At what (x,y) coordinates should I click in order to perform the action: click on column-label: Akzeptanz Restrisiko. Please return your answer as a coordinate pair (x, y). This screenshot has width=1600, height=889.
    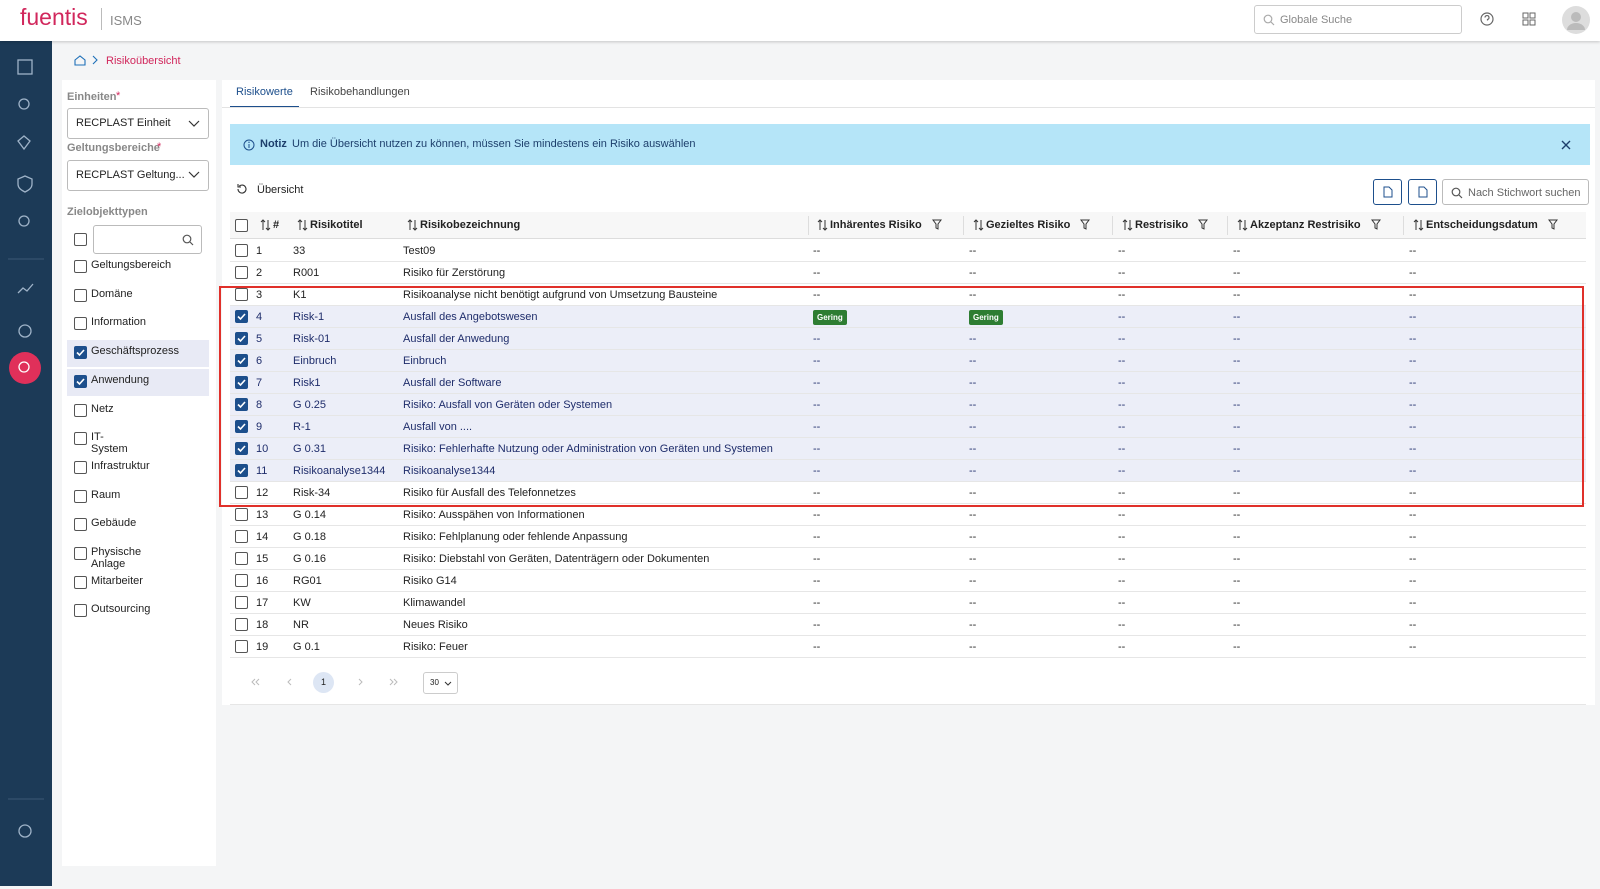
    Looking at the image, I should click on (1305, 225).